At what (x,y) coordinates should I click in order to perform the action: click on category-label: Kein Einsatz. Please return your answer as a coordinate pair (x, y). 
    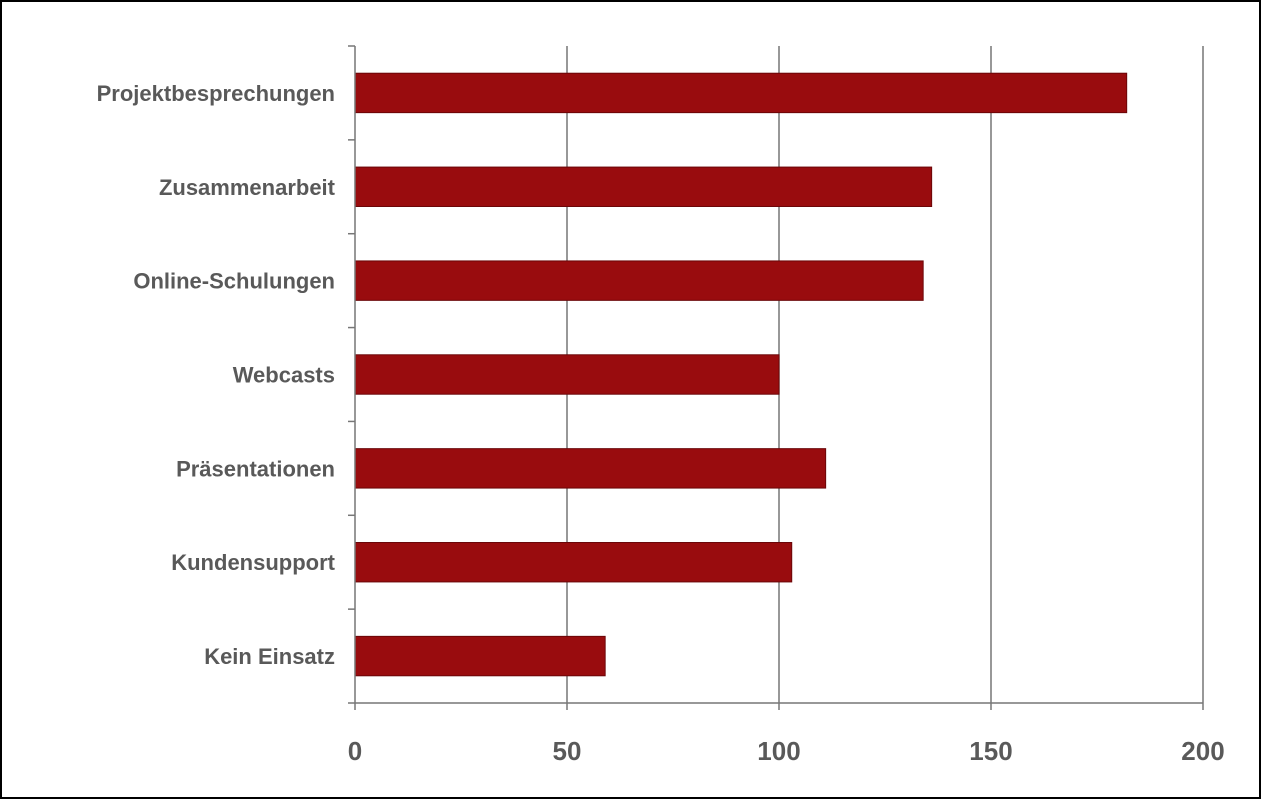
    Looking at the image, I should click on (269, 656).